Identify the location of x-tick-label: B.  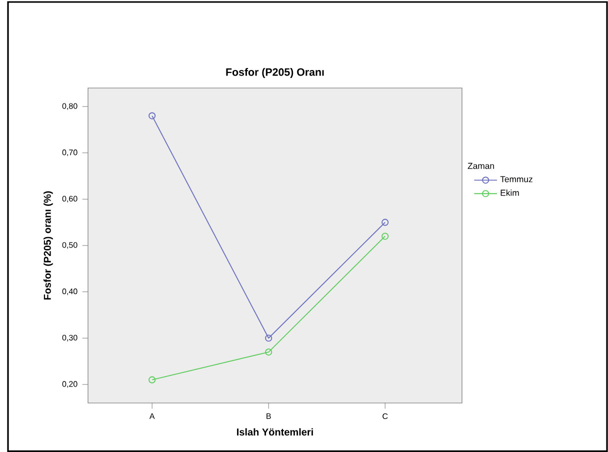
(268, 416).